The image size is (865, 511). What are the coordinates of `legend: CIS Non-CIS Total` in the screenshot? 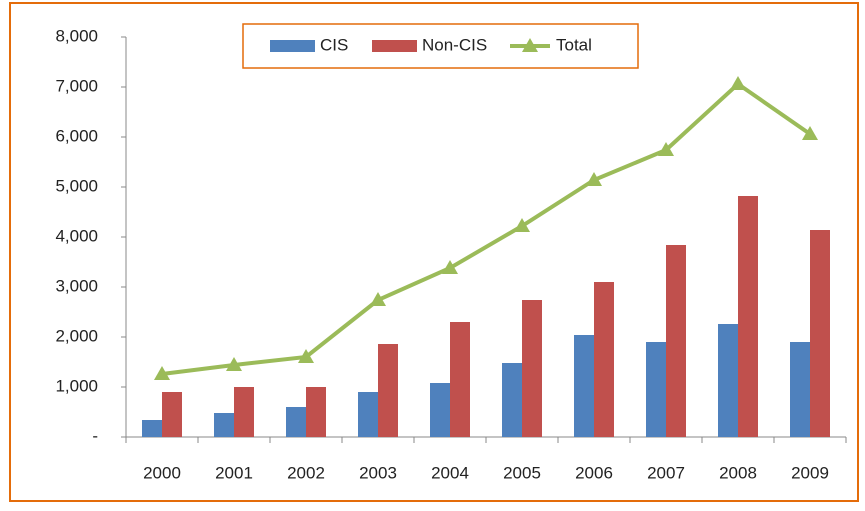 It's located at (440, 46).